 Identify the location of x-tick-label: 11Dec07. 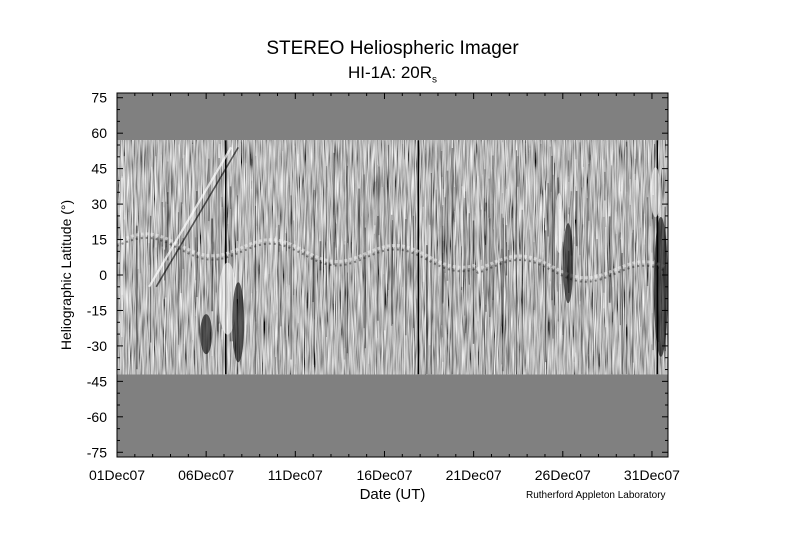
(295, 475).